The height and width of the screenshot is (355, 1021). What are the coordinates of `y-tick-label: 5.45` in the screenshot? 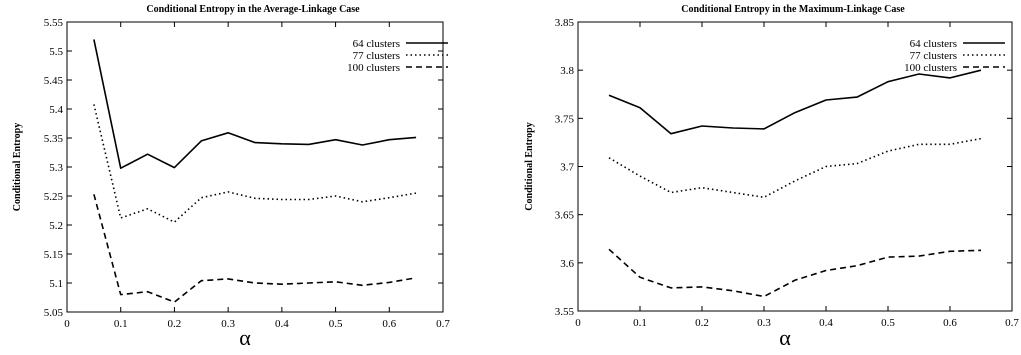 It's located at (54, 81).